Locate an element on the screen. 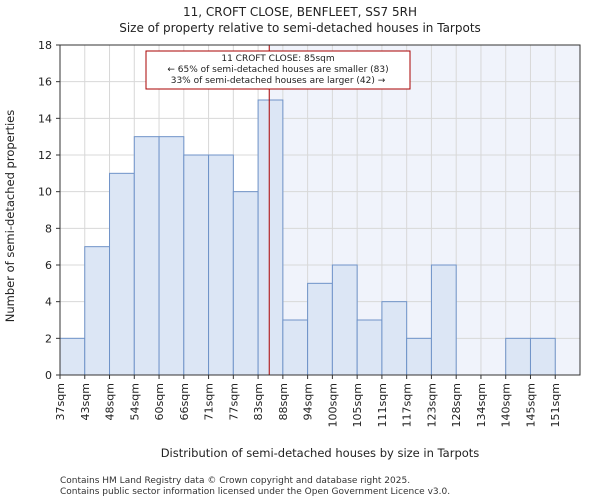 The width and height of the screenshot is (600, 500). bar-105sqm is located at coordinates (369, 347).